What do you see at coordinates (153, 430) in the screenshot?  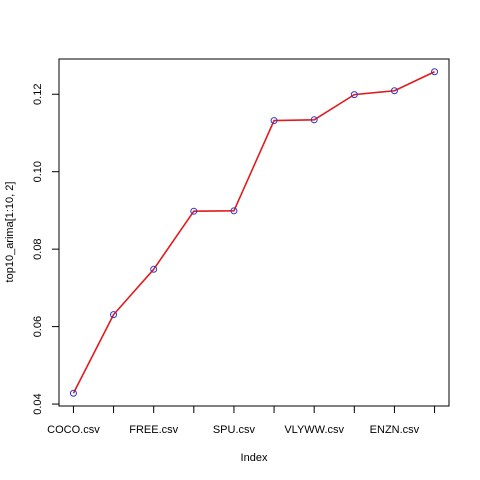 I see `x-tick-label: FREE.csv` at bounding box center [153, 430].